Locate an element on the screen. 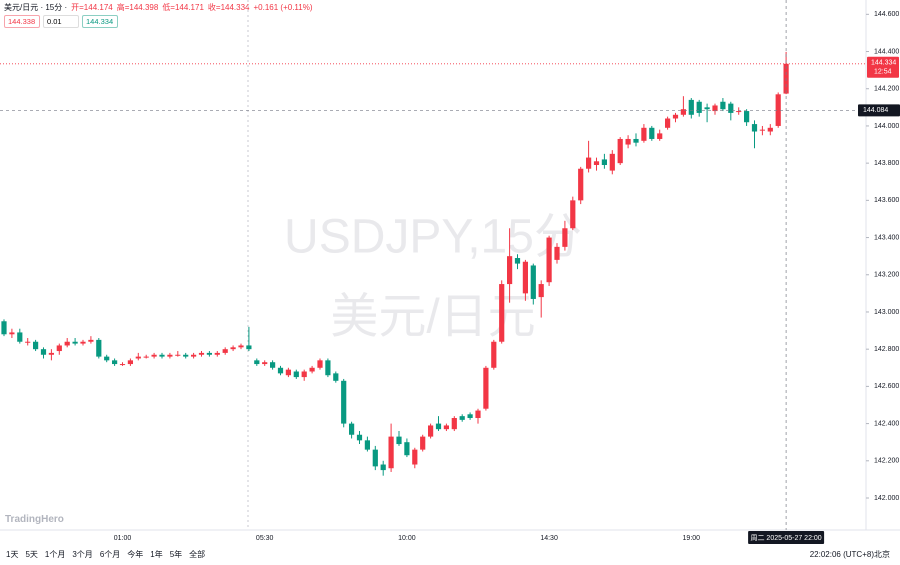 The image size is (900, 565). symbol: 美元/日元 · 15分 · is located at coordinates (36, 7).